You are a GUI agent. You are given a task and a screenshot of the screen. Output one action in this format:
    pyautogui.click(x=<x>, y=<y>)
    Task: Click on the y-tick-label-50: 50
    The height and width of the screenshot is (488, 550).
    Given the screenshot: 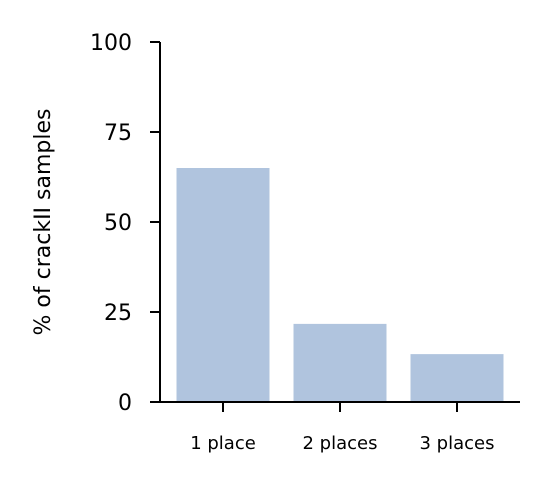 What is the action you would take?
    pyautogui.click(x=118, y=223)
    